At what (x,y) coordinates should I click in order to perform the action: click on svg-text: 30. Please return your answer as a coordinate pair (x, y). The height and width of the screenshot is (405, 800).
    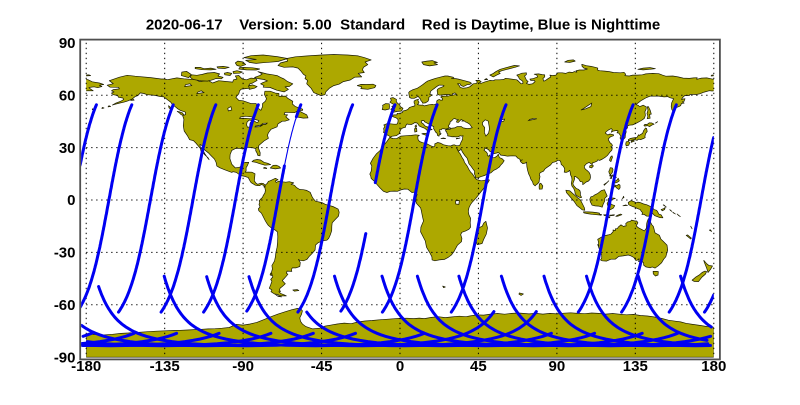
    Looking at the image, I should click on (67, 148).